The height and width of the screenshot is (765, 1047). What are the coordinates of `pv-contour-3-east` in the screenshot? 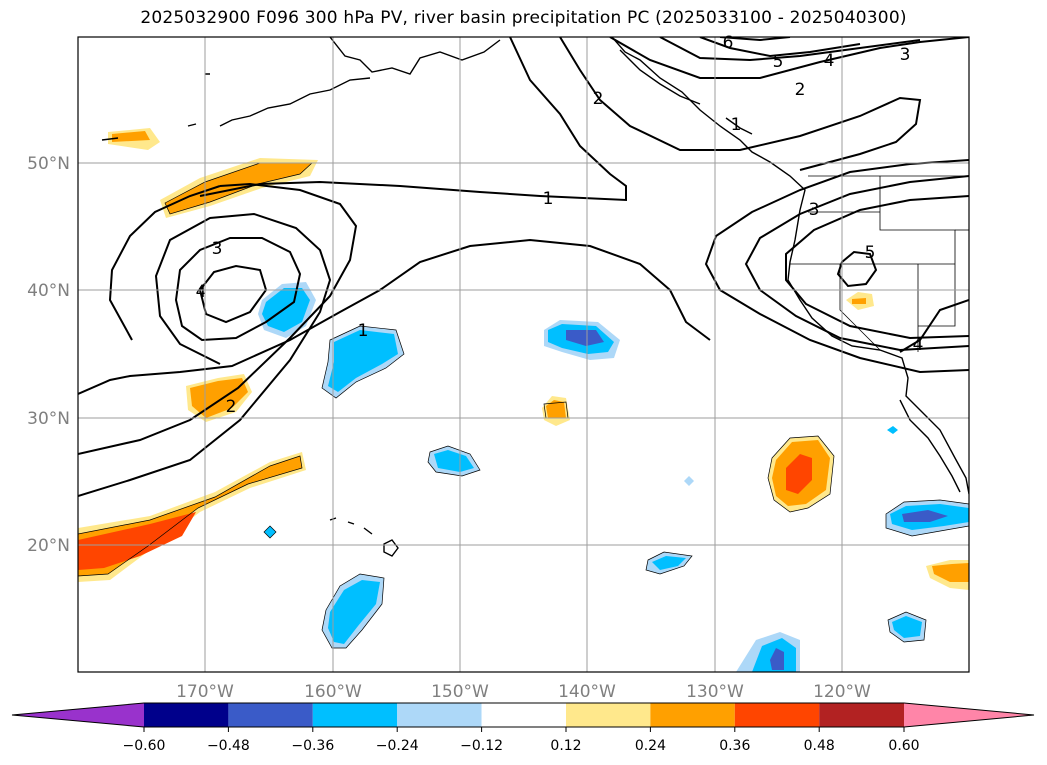 It's located at (836, 266).